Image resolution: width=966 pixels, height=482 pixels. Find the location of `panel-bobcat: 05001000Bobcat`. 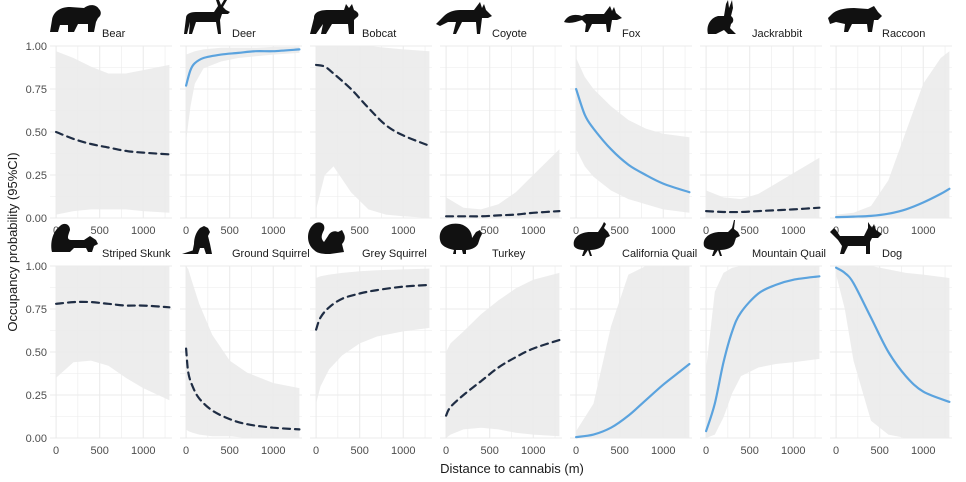

panel-bobcat: 05001000Bobcat is located at coordinates (371, 120).